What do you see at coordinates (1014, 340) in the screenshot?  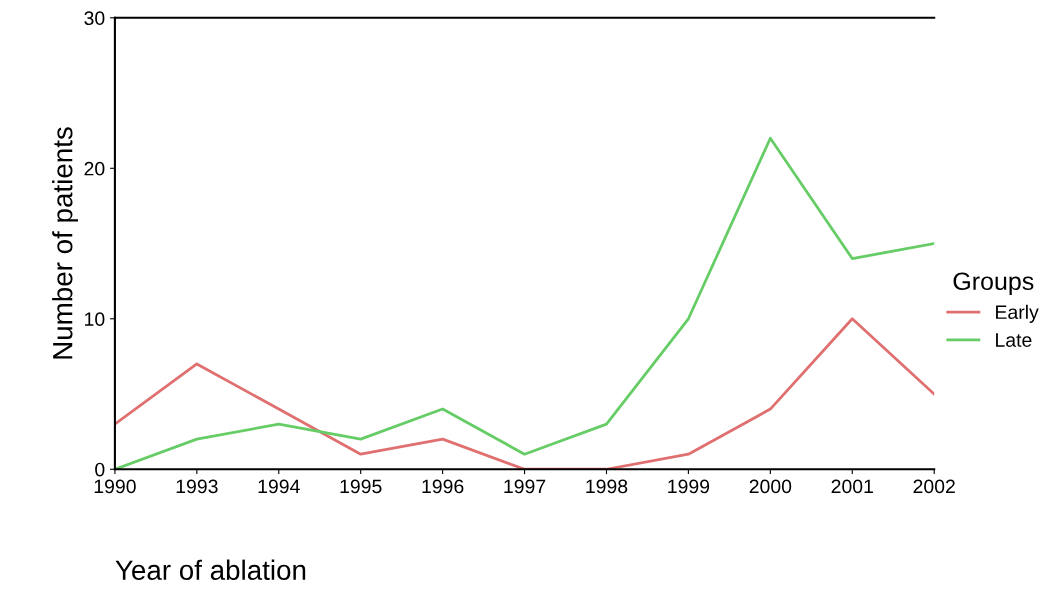 I see `legend-label: Late` at bounding box center [1014, 340].